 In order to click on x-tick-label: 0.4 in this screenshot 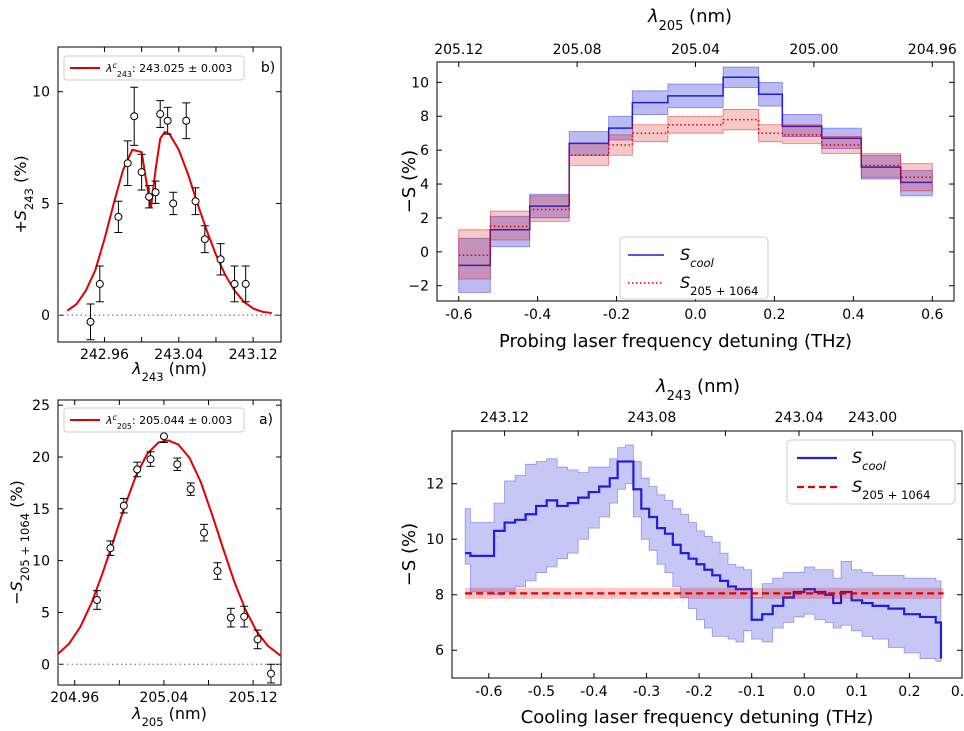, I will do `click(853, 315)`.